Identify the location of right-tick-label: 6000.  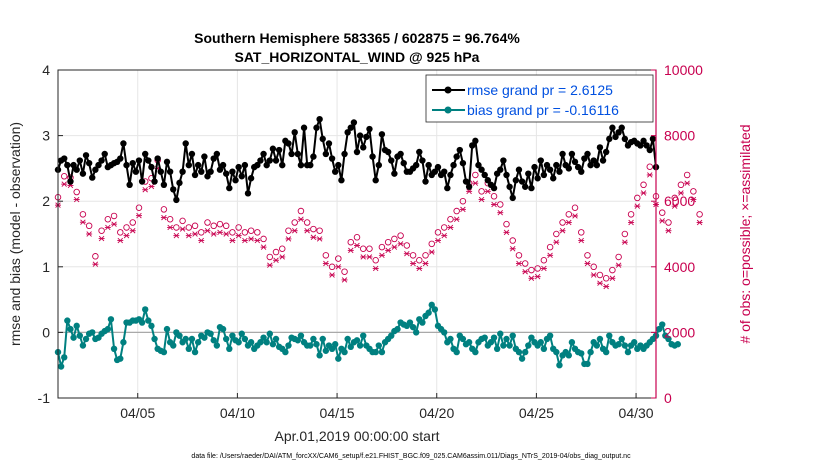
(679, 201).